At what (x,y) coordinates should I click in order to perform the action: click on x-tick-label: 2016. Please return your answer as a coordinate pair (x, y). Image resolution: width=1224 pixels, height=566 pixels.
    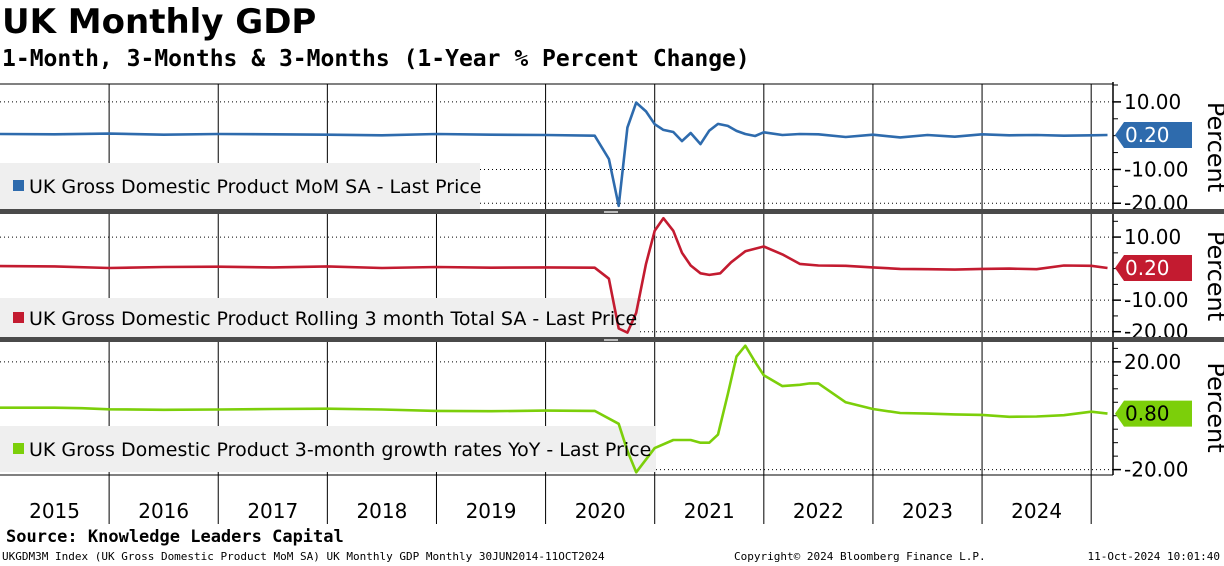
    Looking at the image, I should click on (163, 511).